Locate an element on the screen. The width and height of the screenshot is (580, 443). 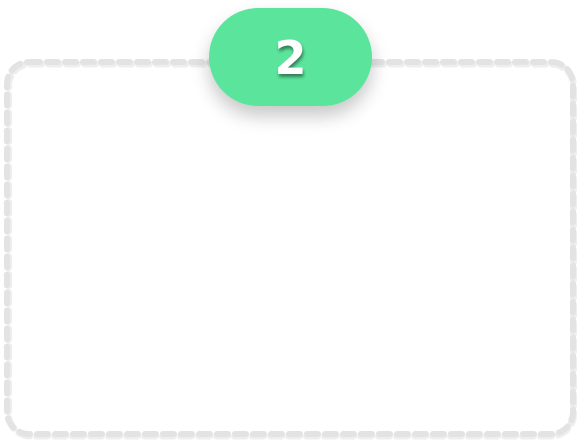
step-number-badge: 2 is located at coordinates (290, 57).